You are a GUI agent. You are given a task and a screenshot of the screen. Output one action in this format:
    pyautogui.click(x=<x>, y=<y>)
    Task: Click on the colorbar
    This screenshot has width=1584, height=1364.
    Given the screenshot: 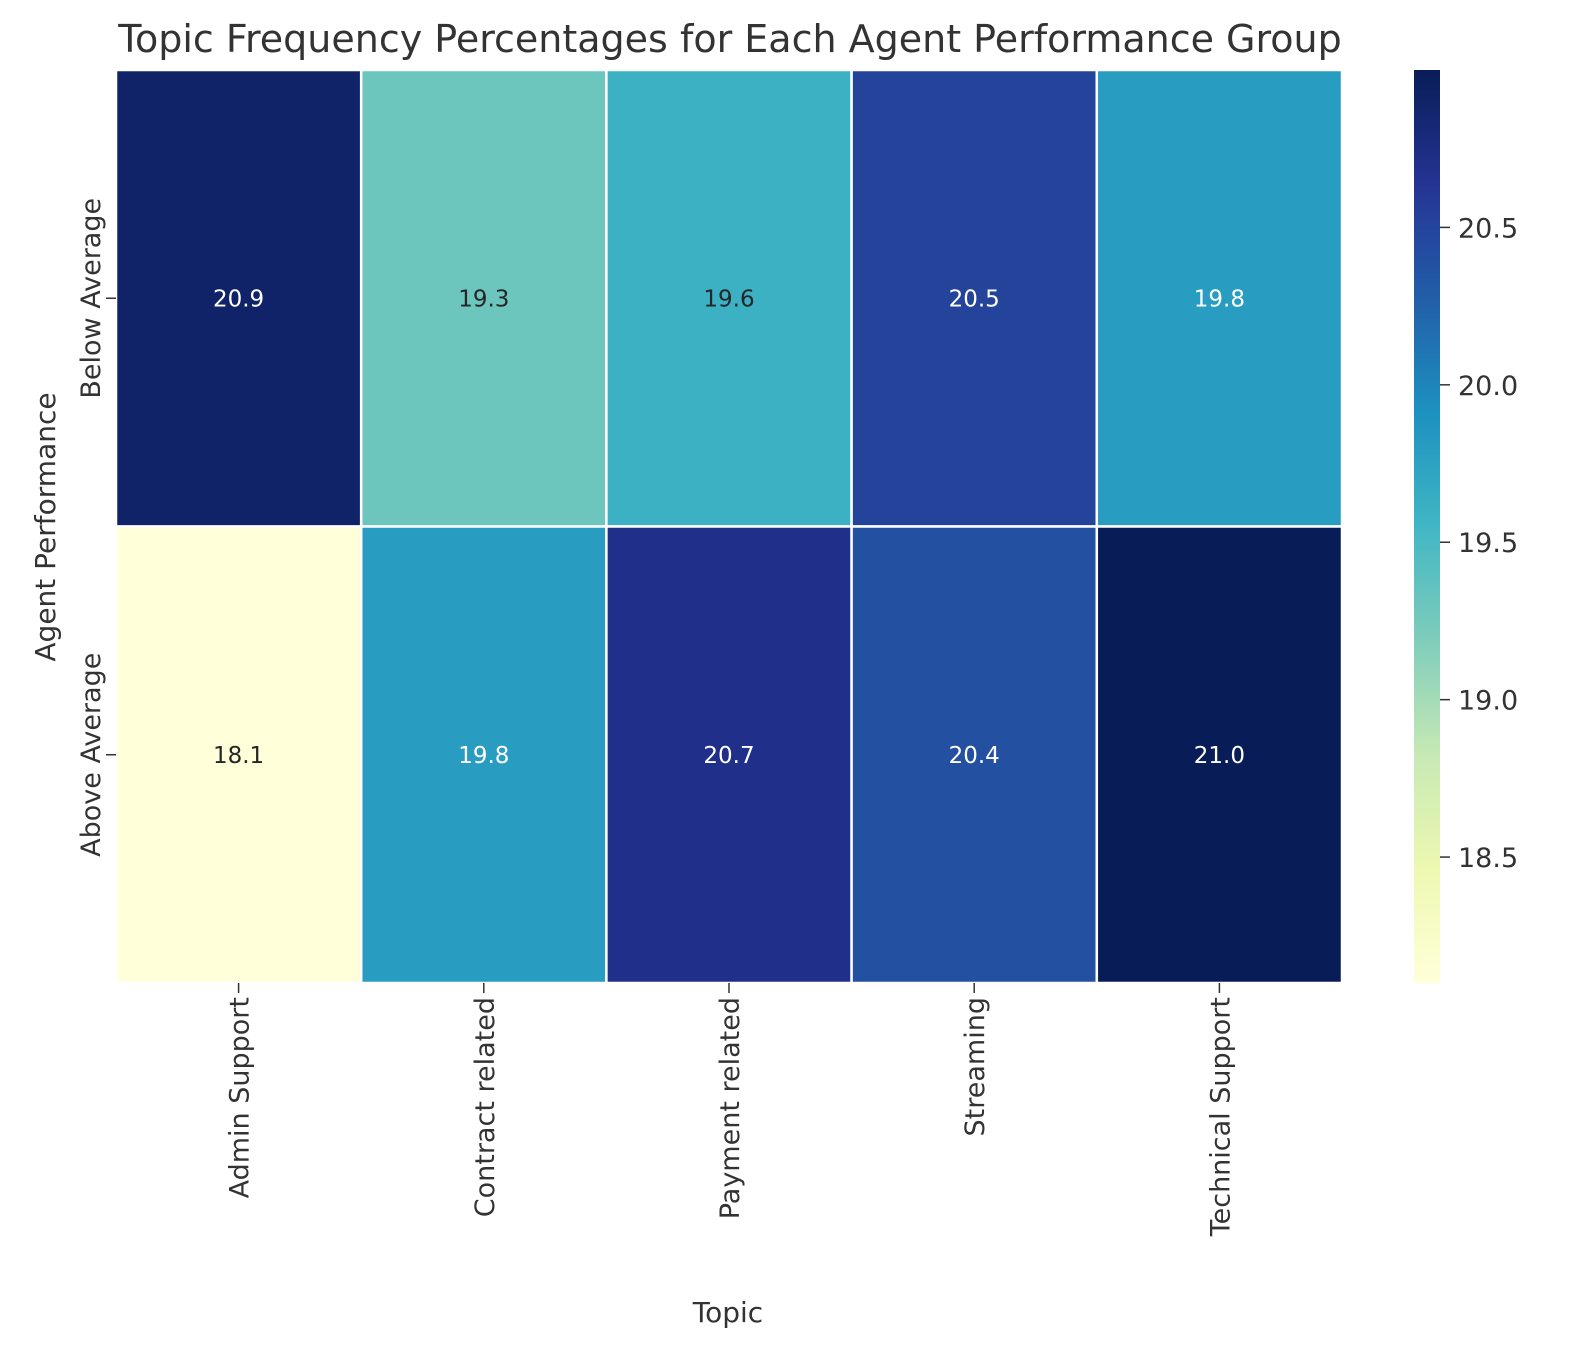 What is the action you would take?
    pyautogui.click(x=1427, y=526)
    